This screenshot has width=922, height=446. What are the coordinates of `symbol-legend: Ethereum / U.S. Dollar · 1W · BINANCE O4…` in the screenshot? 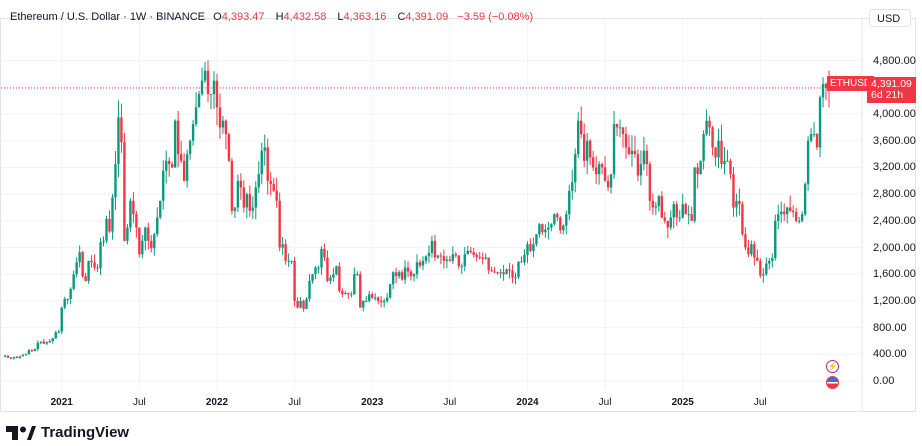 It's located at (272, 17).